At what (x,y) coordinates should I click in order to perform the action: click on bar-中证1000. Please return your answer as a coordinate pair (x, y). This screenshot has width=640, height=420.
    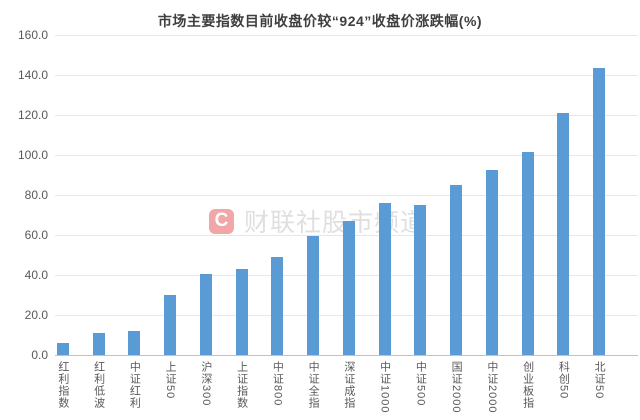
    Looking at the image, I should click on (384, 279).